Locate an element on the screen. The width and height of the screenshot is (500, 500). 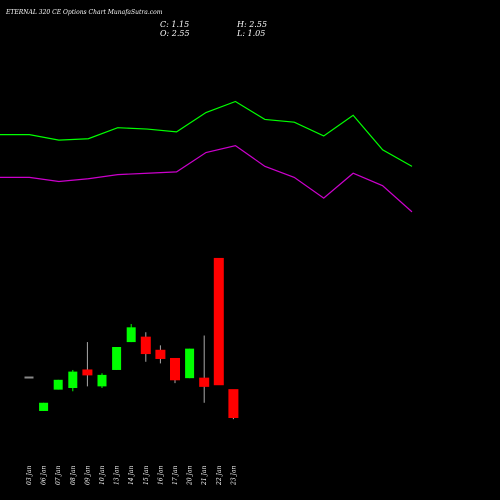
x-tick-label: 21 Jan is located at coordinates (204, 475).